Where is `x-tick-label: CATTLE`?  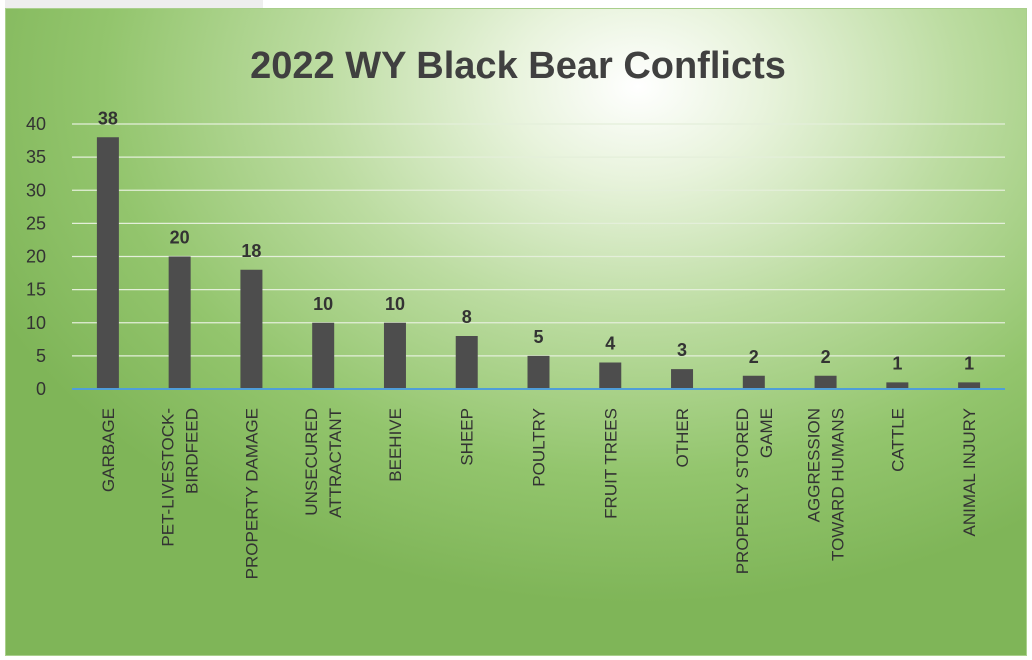 x-tick-label: CATTLE is located at coordinates (897, 440).